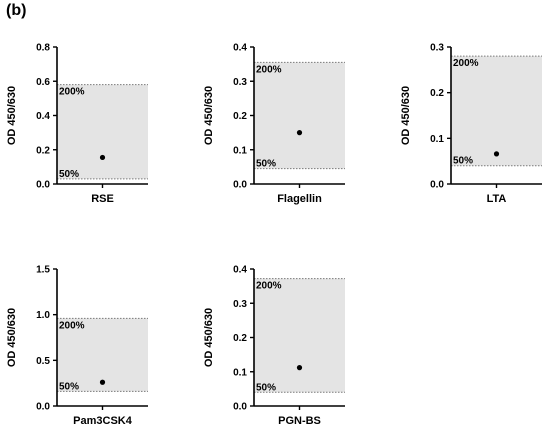 The height and width of the screenshot is (426, 550). What do you see at coordinates (103, 420) in the screenshot?
I see `x-axis-label: Pam3CSK4` at bounding box center [103, 420].